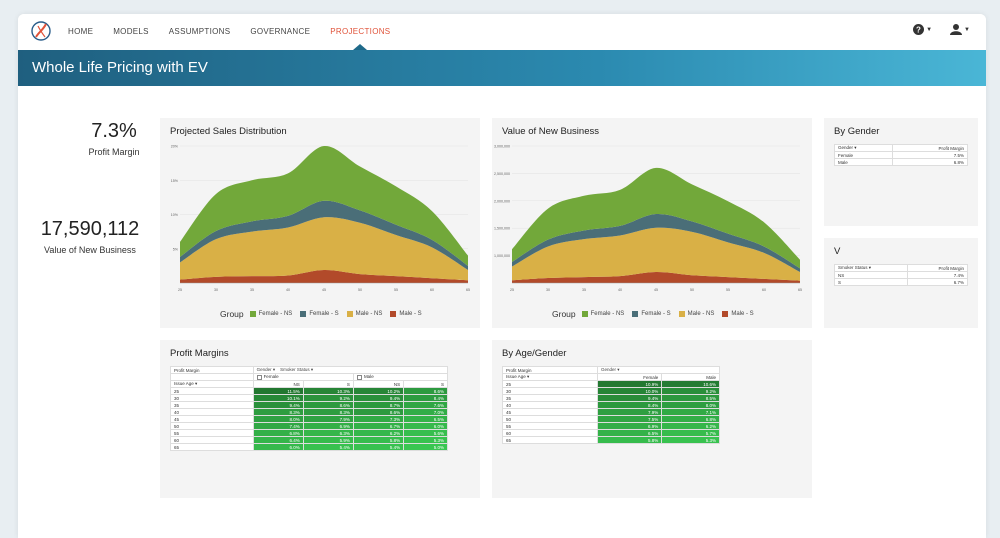 The width and height of the screenshot is (1000, 538). I want to click on table-header: Gender ▾, so click(863, 148).